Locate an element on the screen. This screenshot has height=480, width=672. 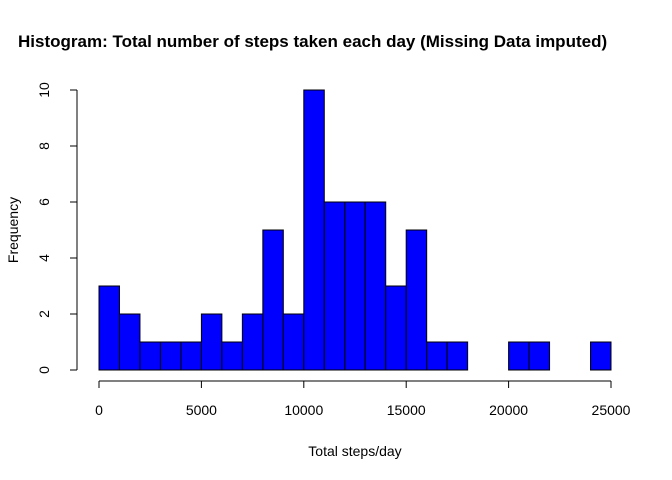
y-tick-label: 0 is located at coordinates (44, 370).